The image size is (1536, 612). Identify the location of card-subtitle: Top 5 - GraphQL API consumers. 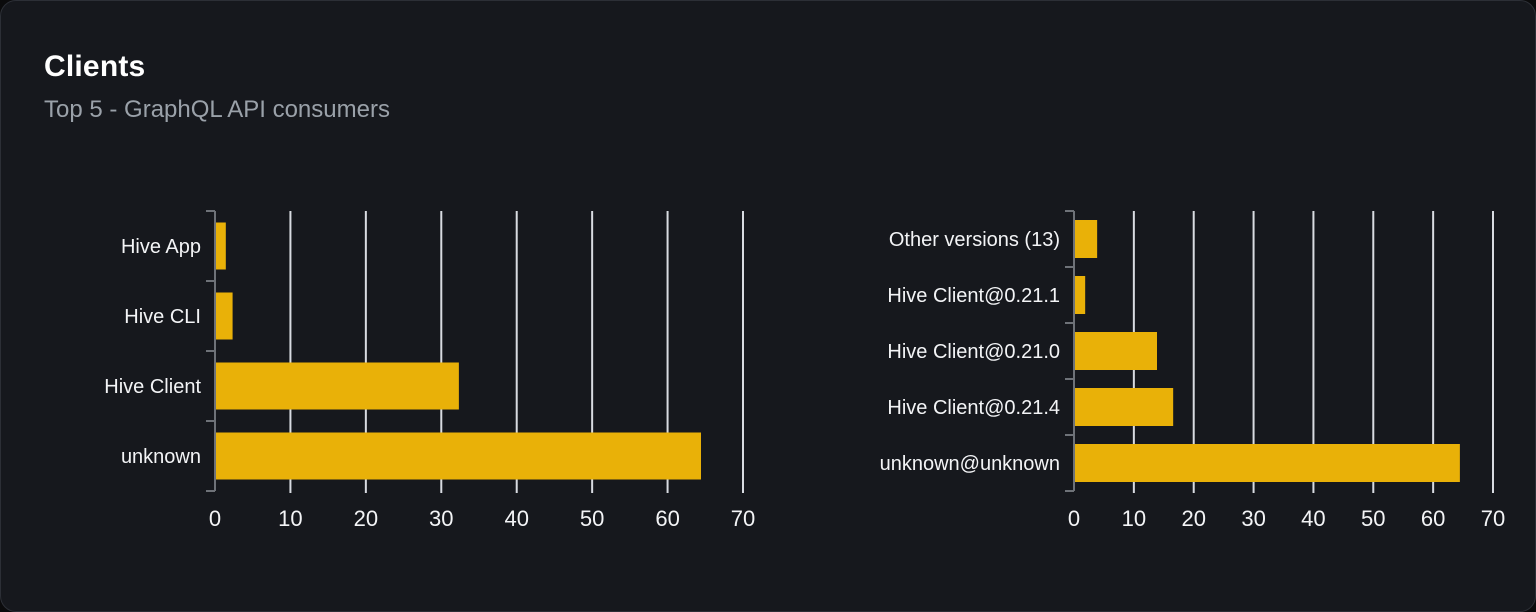
(217, 109).